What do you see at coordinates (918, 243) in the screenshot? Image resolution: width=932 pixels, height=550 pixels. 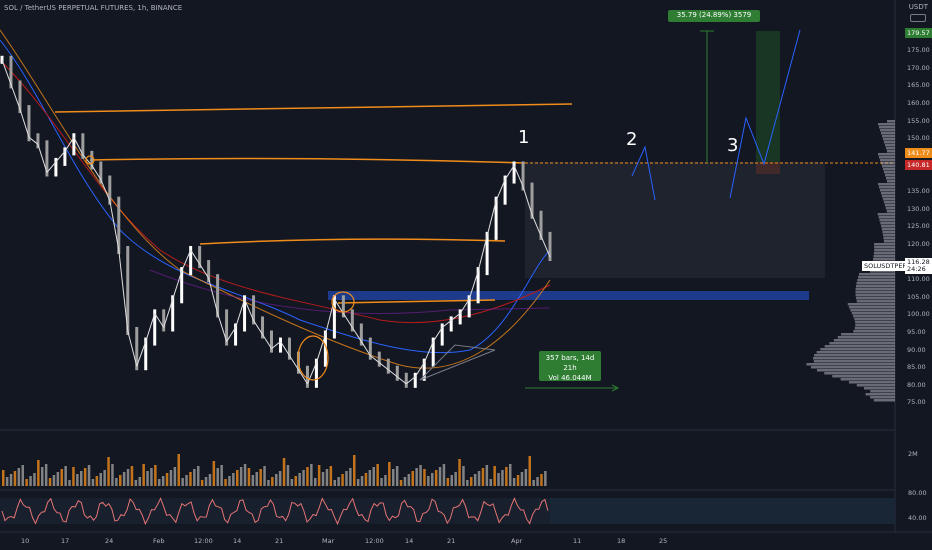 I see `price-tick: 120.00` at bounding box center [918, 243].